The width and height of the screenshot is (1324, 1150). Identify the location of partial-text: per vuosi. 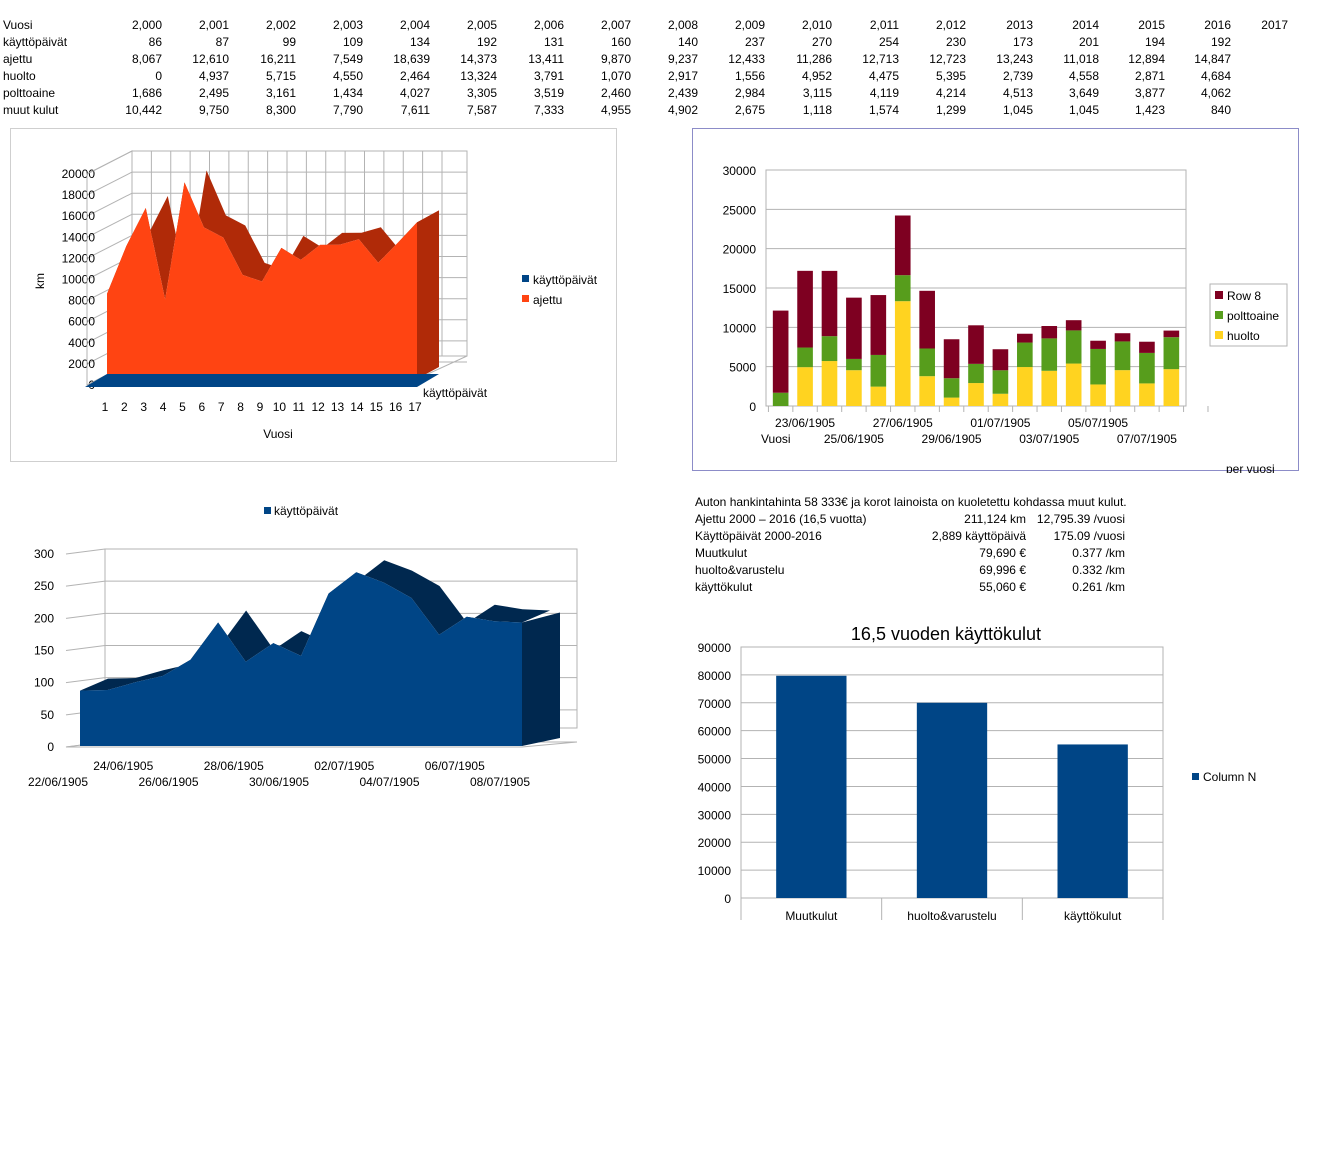
(1250, 467).